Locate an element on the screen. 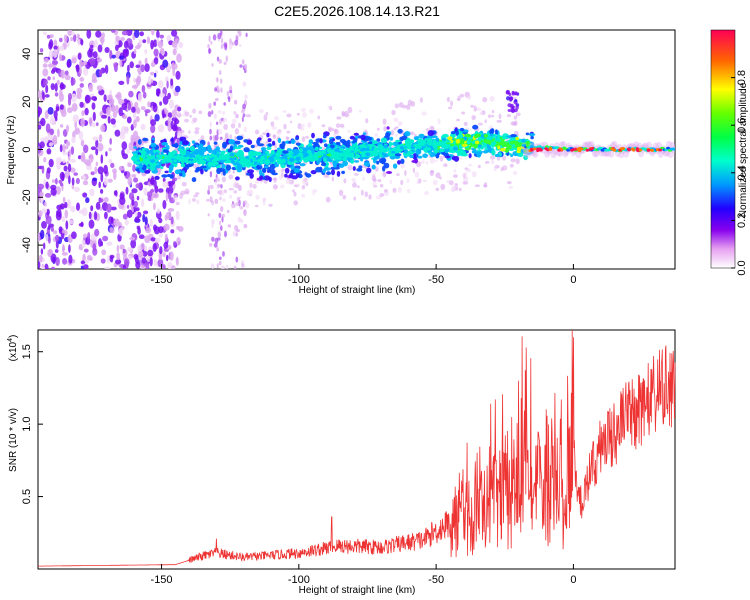 Image resolution: width=750 pixels, height=600 pixels. snr-multiplier-base: (x10 is located at coordinates (13, 351).